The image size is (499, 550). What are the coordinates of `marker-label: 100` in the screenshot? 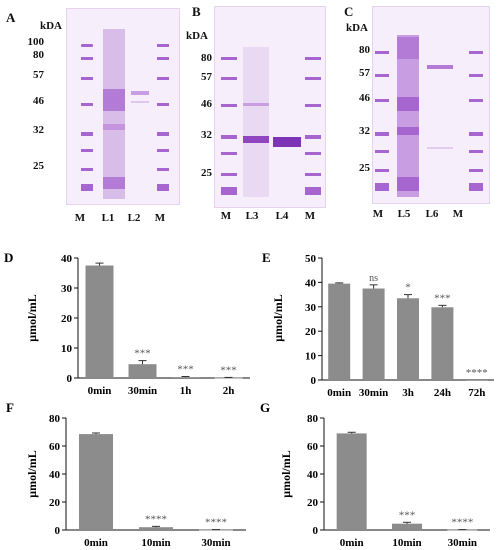 It's located at (36, 42).